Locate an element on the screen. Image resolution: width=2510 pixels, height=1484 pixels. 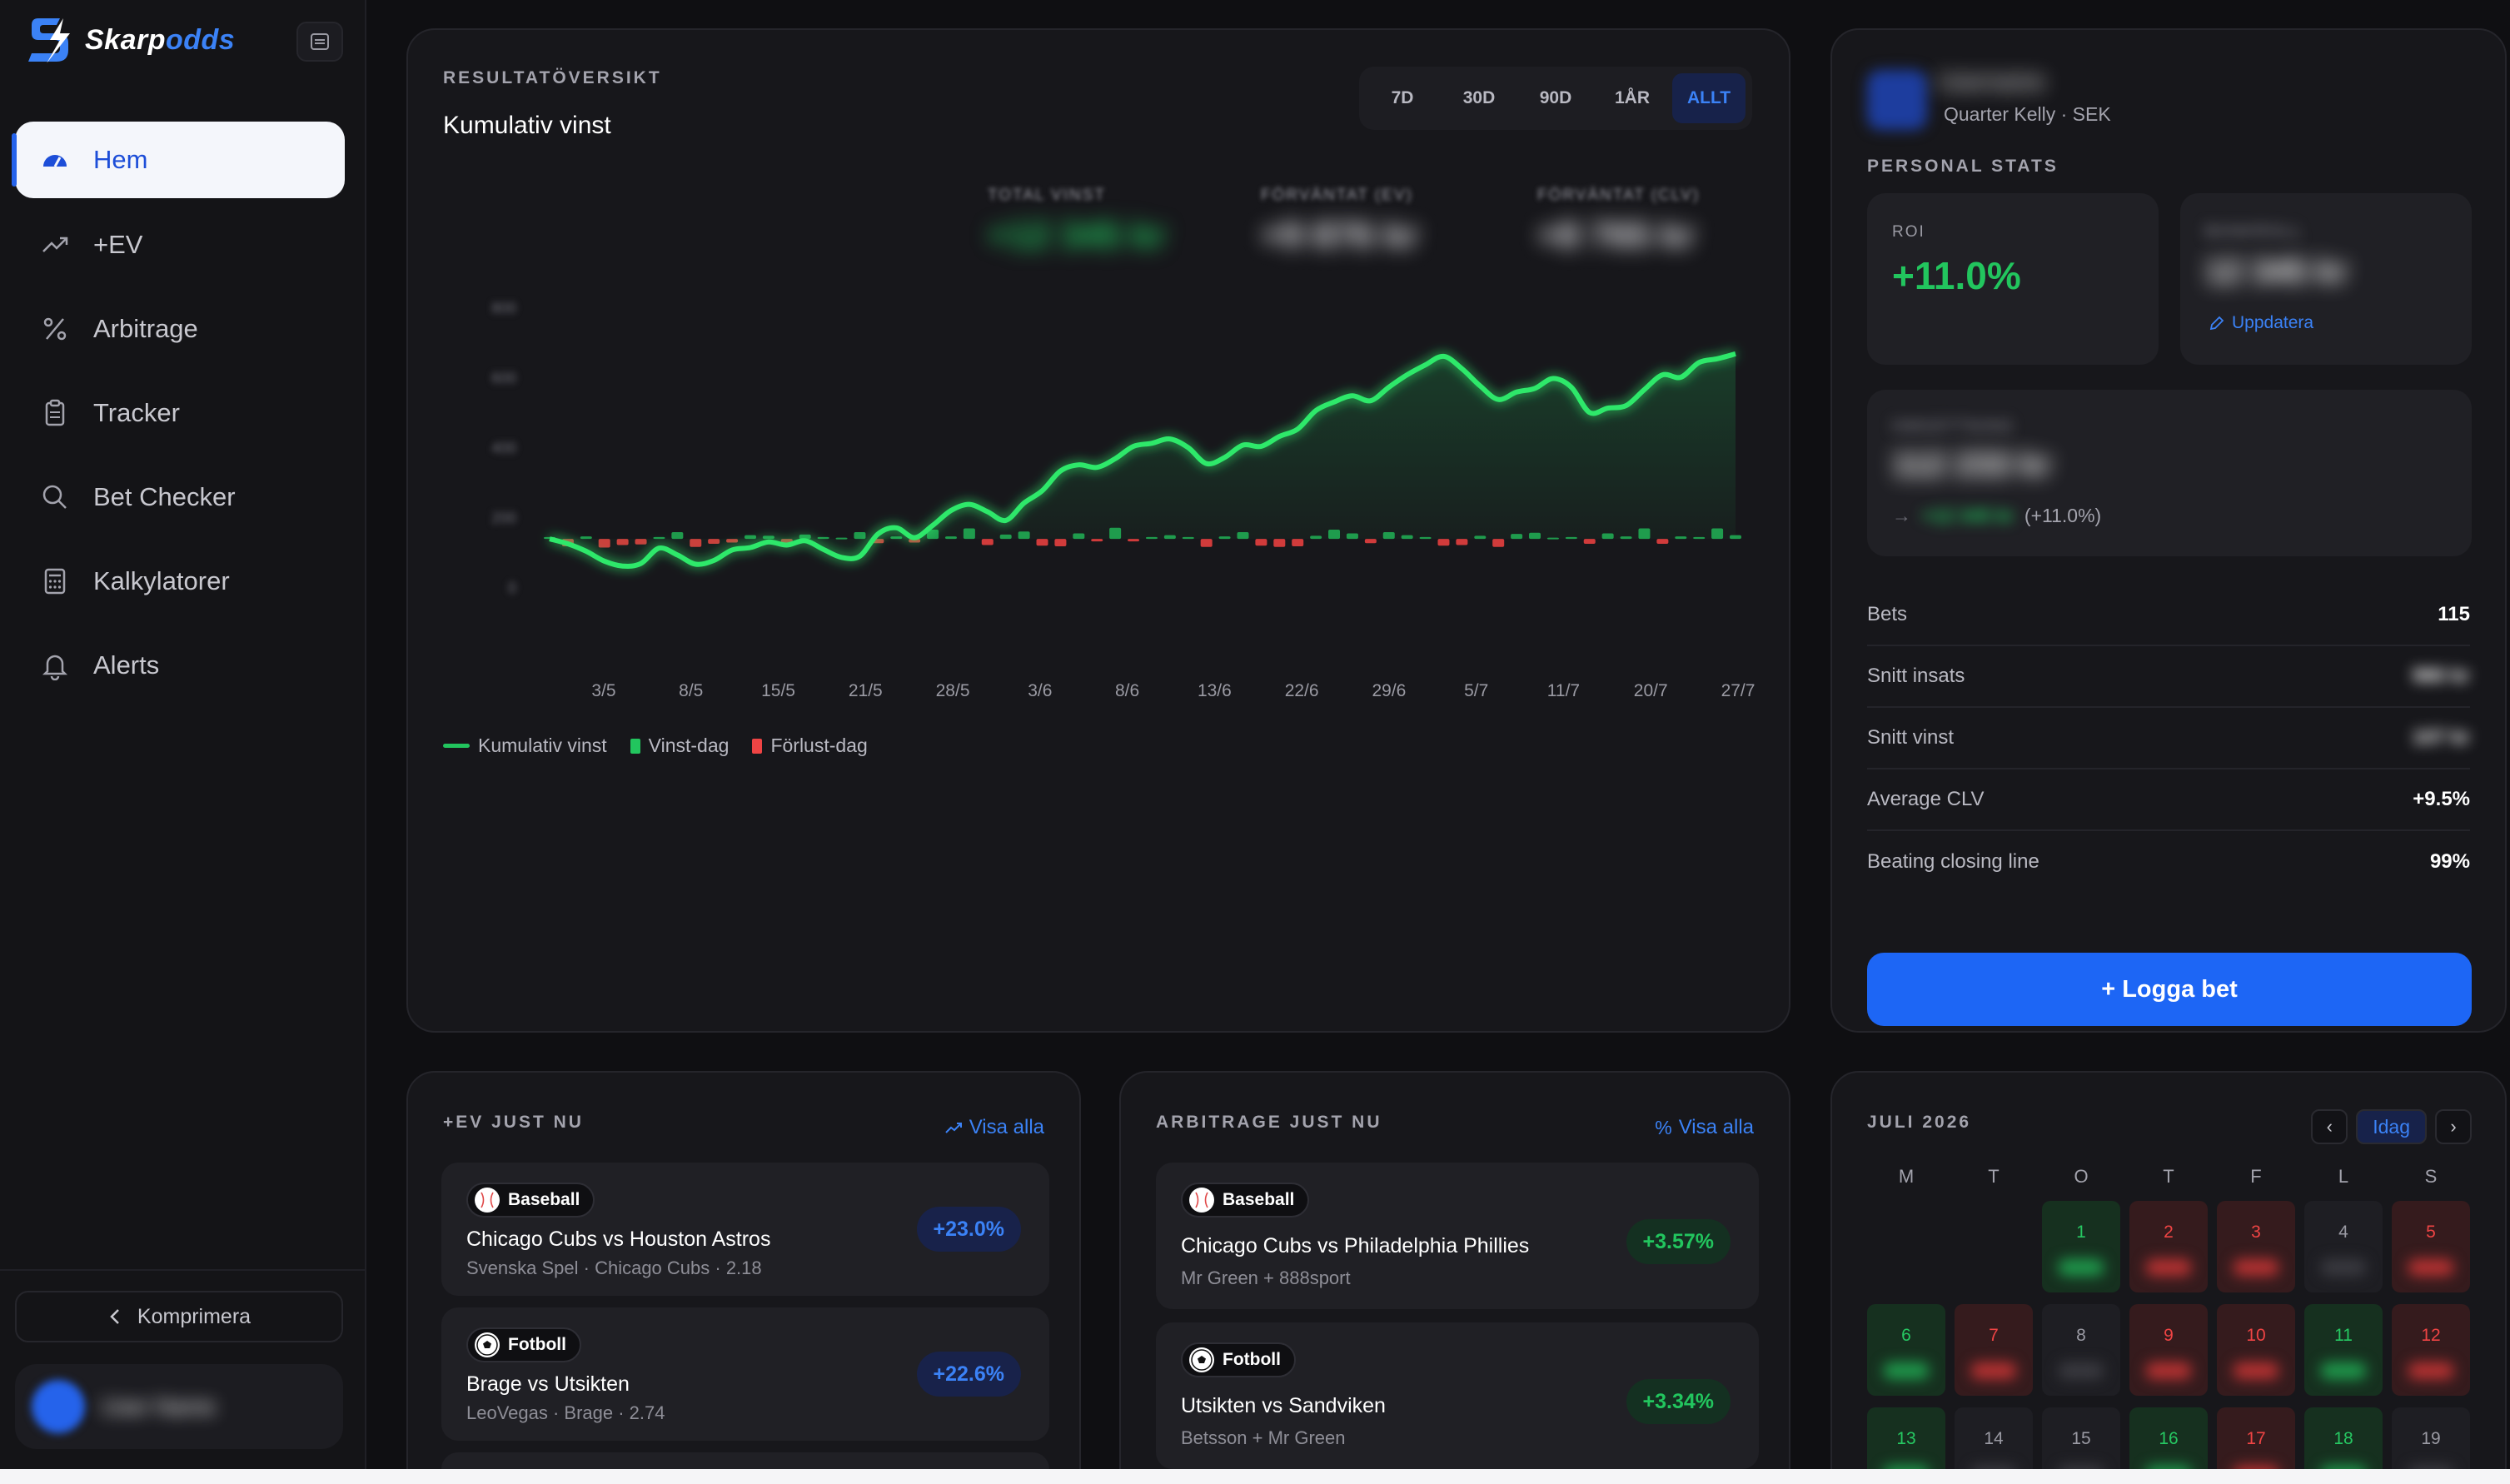
x-tick-label: 28/5 is located at coordinates (953, 690).